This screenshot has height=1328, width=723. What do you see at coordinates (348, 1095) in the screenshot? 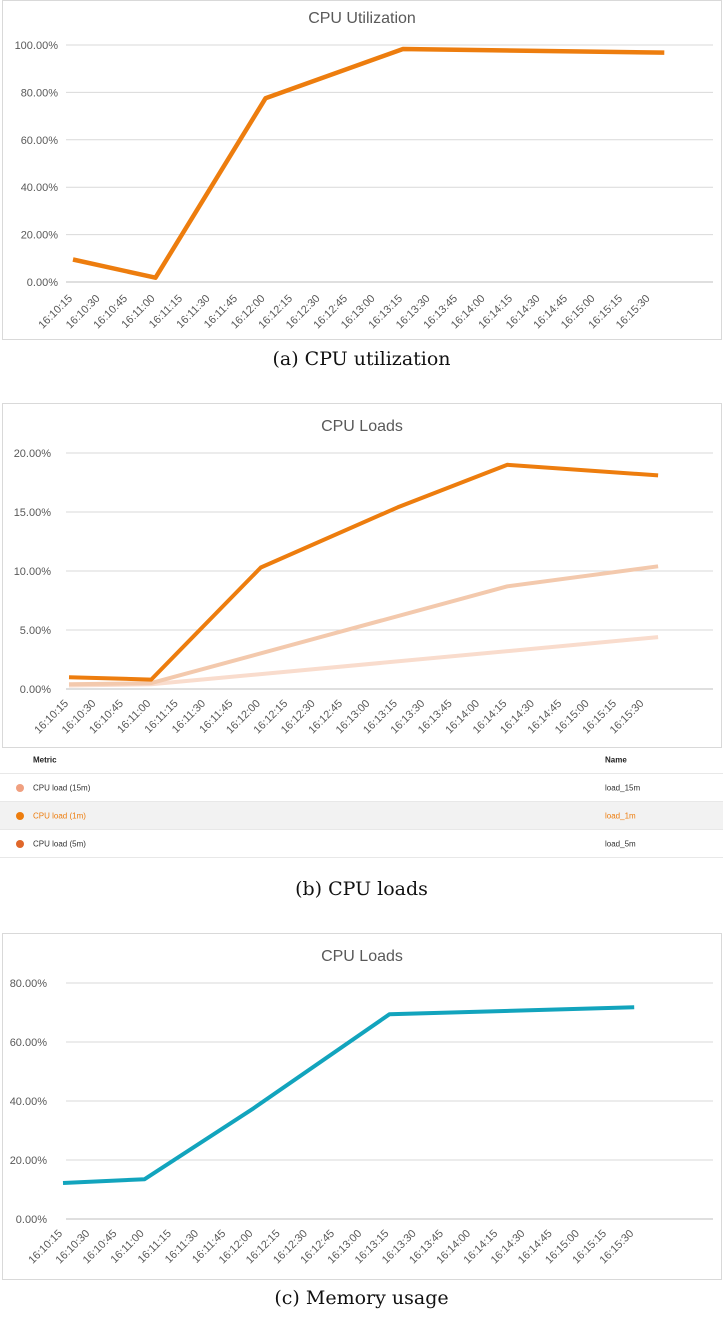
I see `series-line-memory-usage` at bounding box center [348, 1095].